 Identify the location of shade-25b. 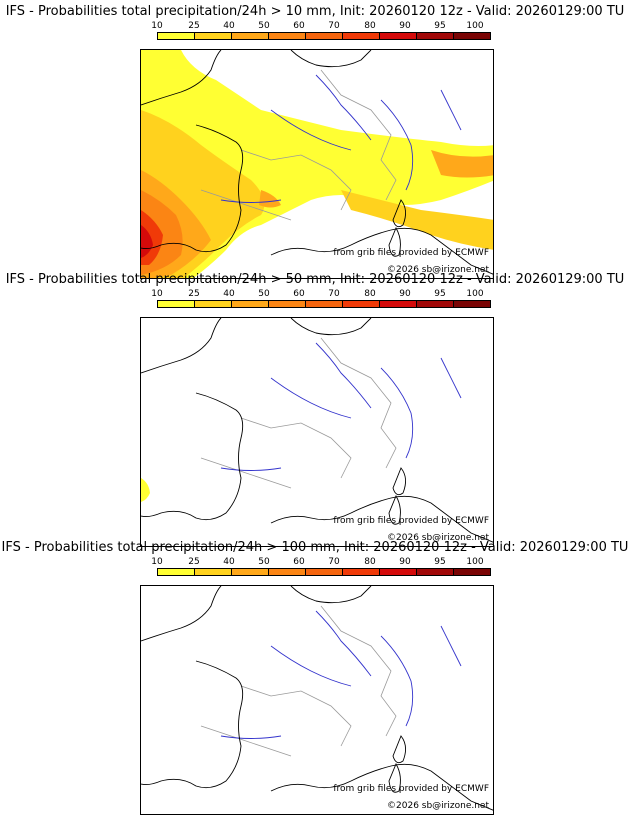
(417, 220).